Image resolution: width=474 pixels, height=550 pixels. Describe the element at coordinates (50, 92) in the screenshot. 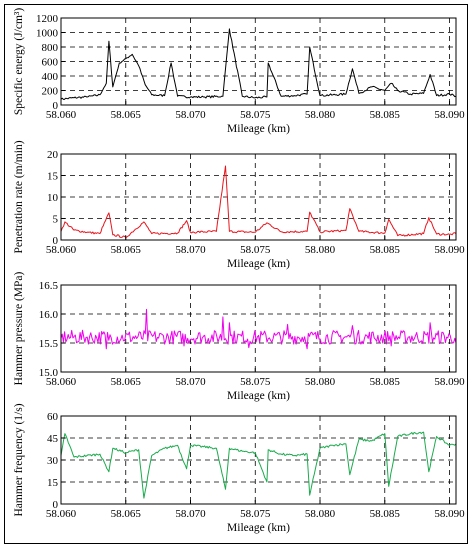

I see `y-tick-label: 200` at that location.